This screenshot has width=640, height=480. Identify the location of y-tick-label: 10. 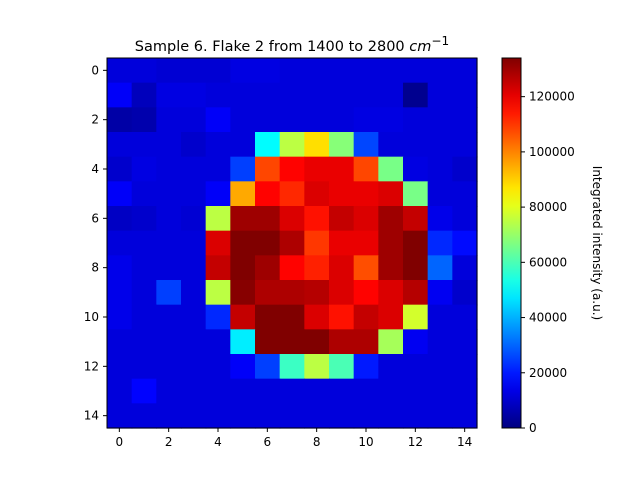
(91, 317).